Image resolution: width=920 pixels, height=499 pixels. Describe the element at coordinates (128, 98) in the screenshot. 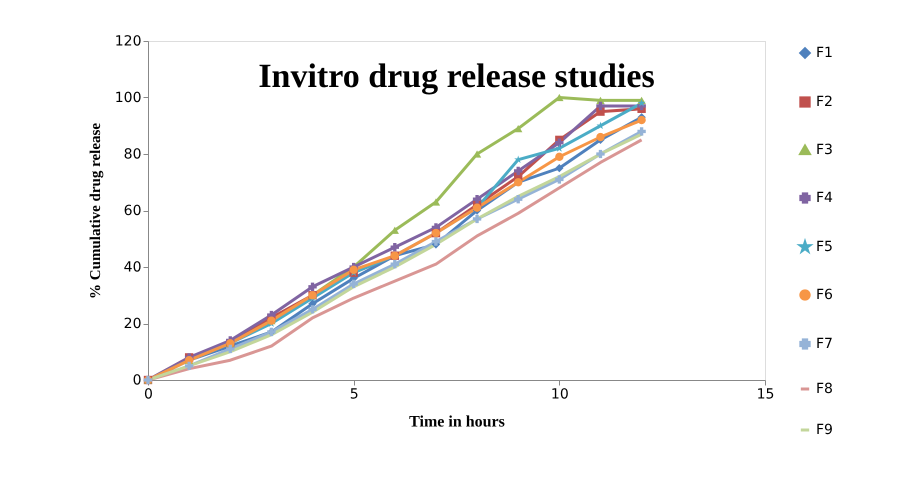

I see `y-tick-label: 100` at that location.